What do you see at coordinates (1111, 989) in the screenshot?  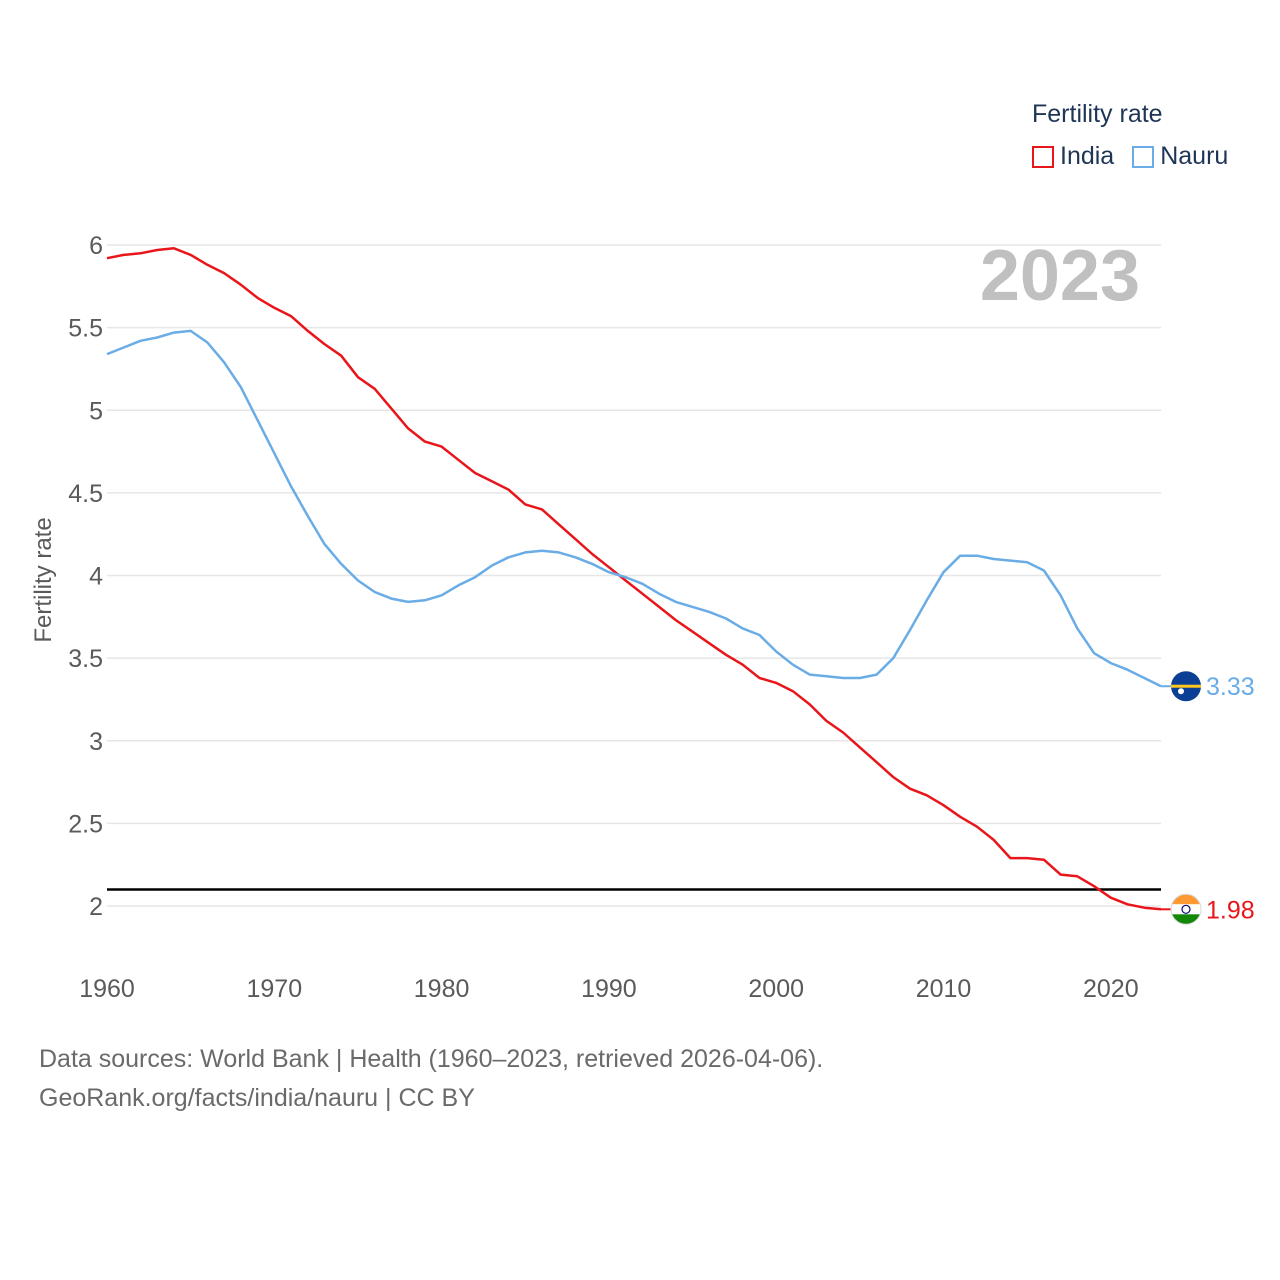 I see `x-tick-label: 2020` at bounding box center [1111, 989].